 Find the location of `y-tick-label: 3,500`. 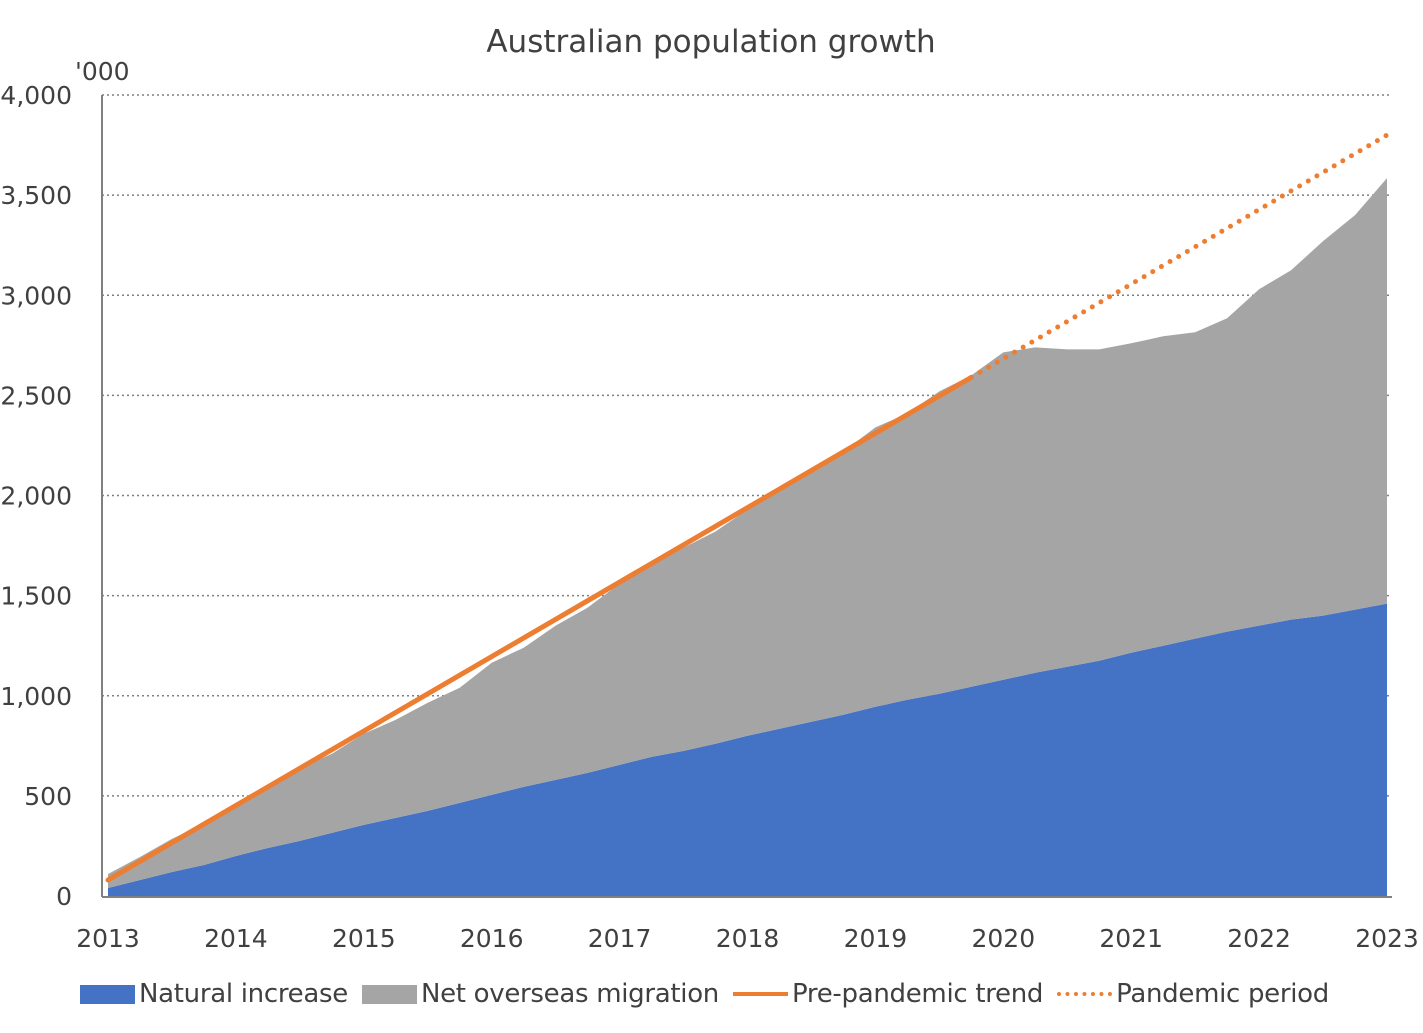

y-tick-label: 3,500 is located at coordinates (36, 195).